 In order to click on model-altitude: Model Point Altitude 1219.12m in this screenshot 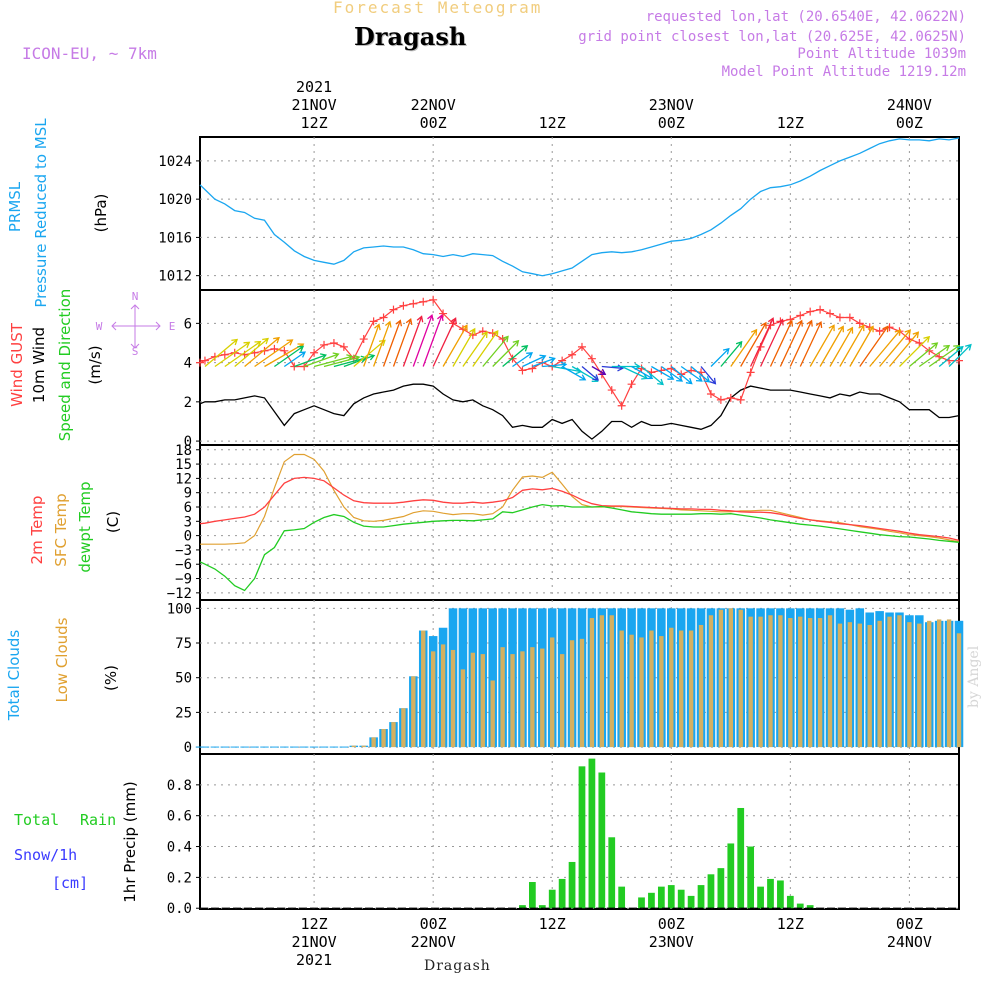, I will do `click(843, 72)`.